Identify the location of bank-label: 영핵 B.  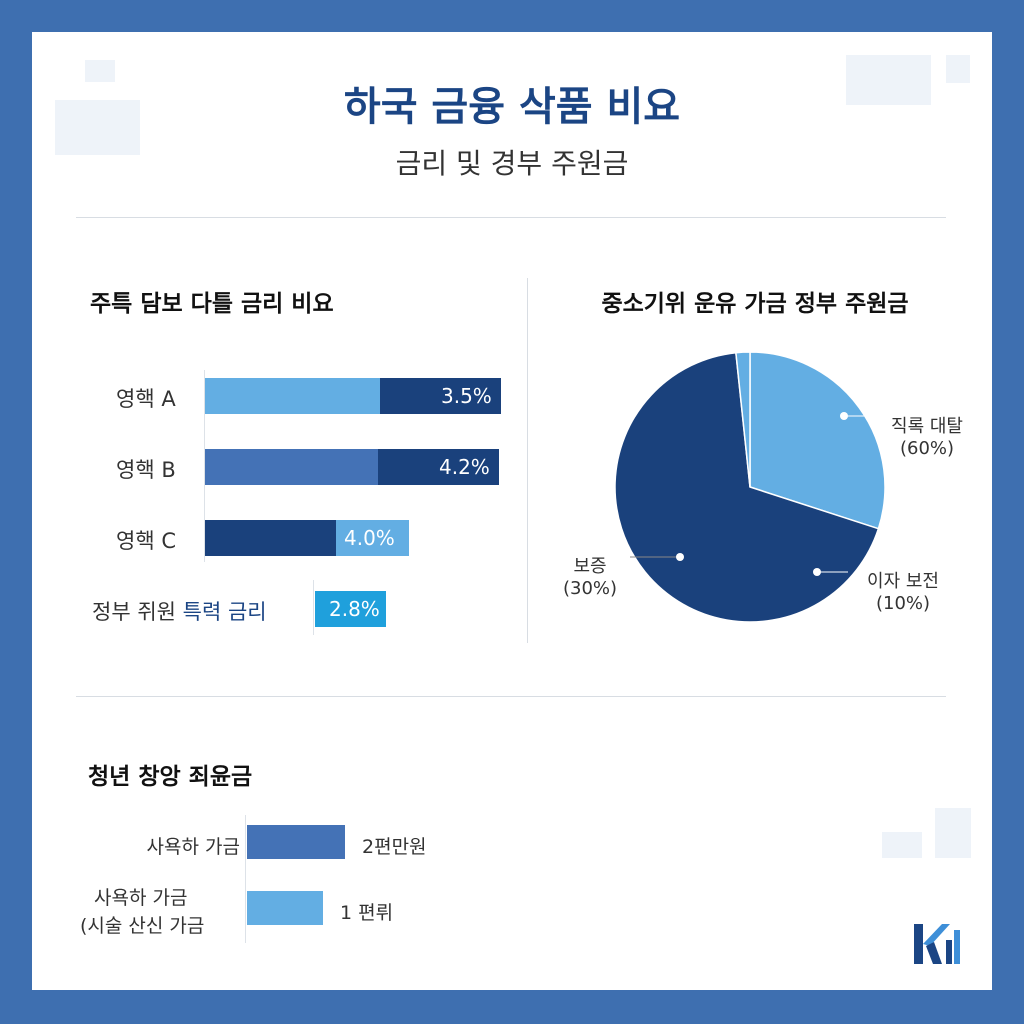
(146, 470).